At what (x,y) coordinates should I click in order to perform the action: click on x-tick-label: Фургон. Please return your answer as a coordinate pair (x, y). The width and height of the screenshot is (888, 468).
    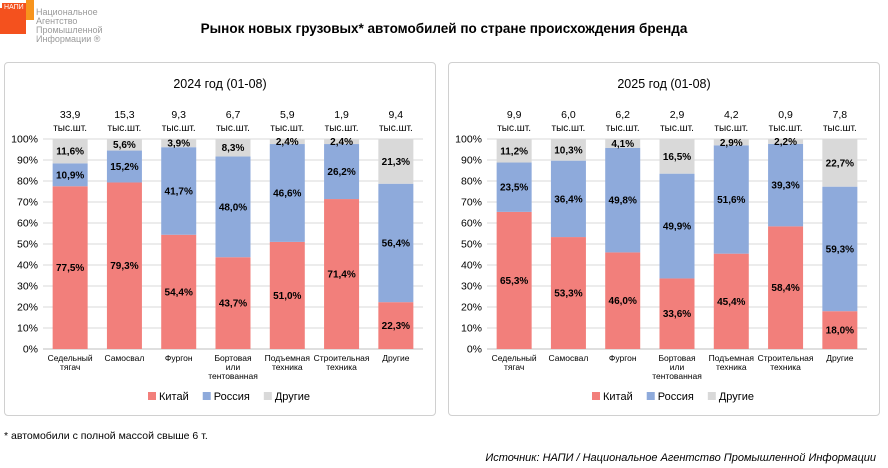
    Looking at the image, I should click on (179, 358).